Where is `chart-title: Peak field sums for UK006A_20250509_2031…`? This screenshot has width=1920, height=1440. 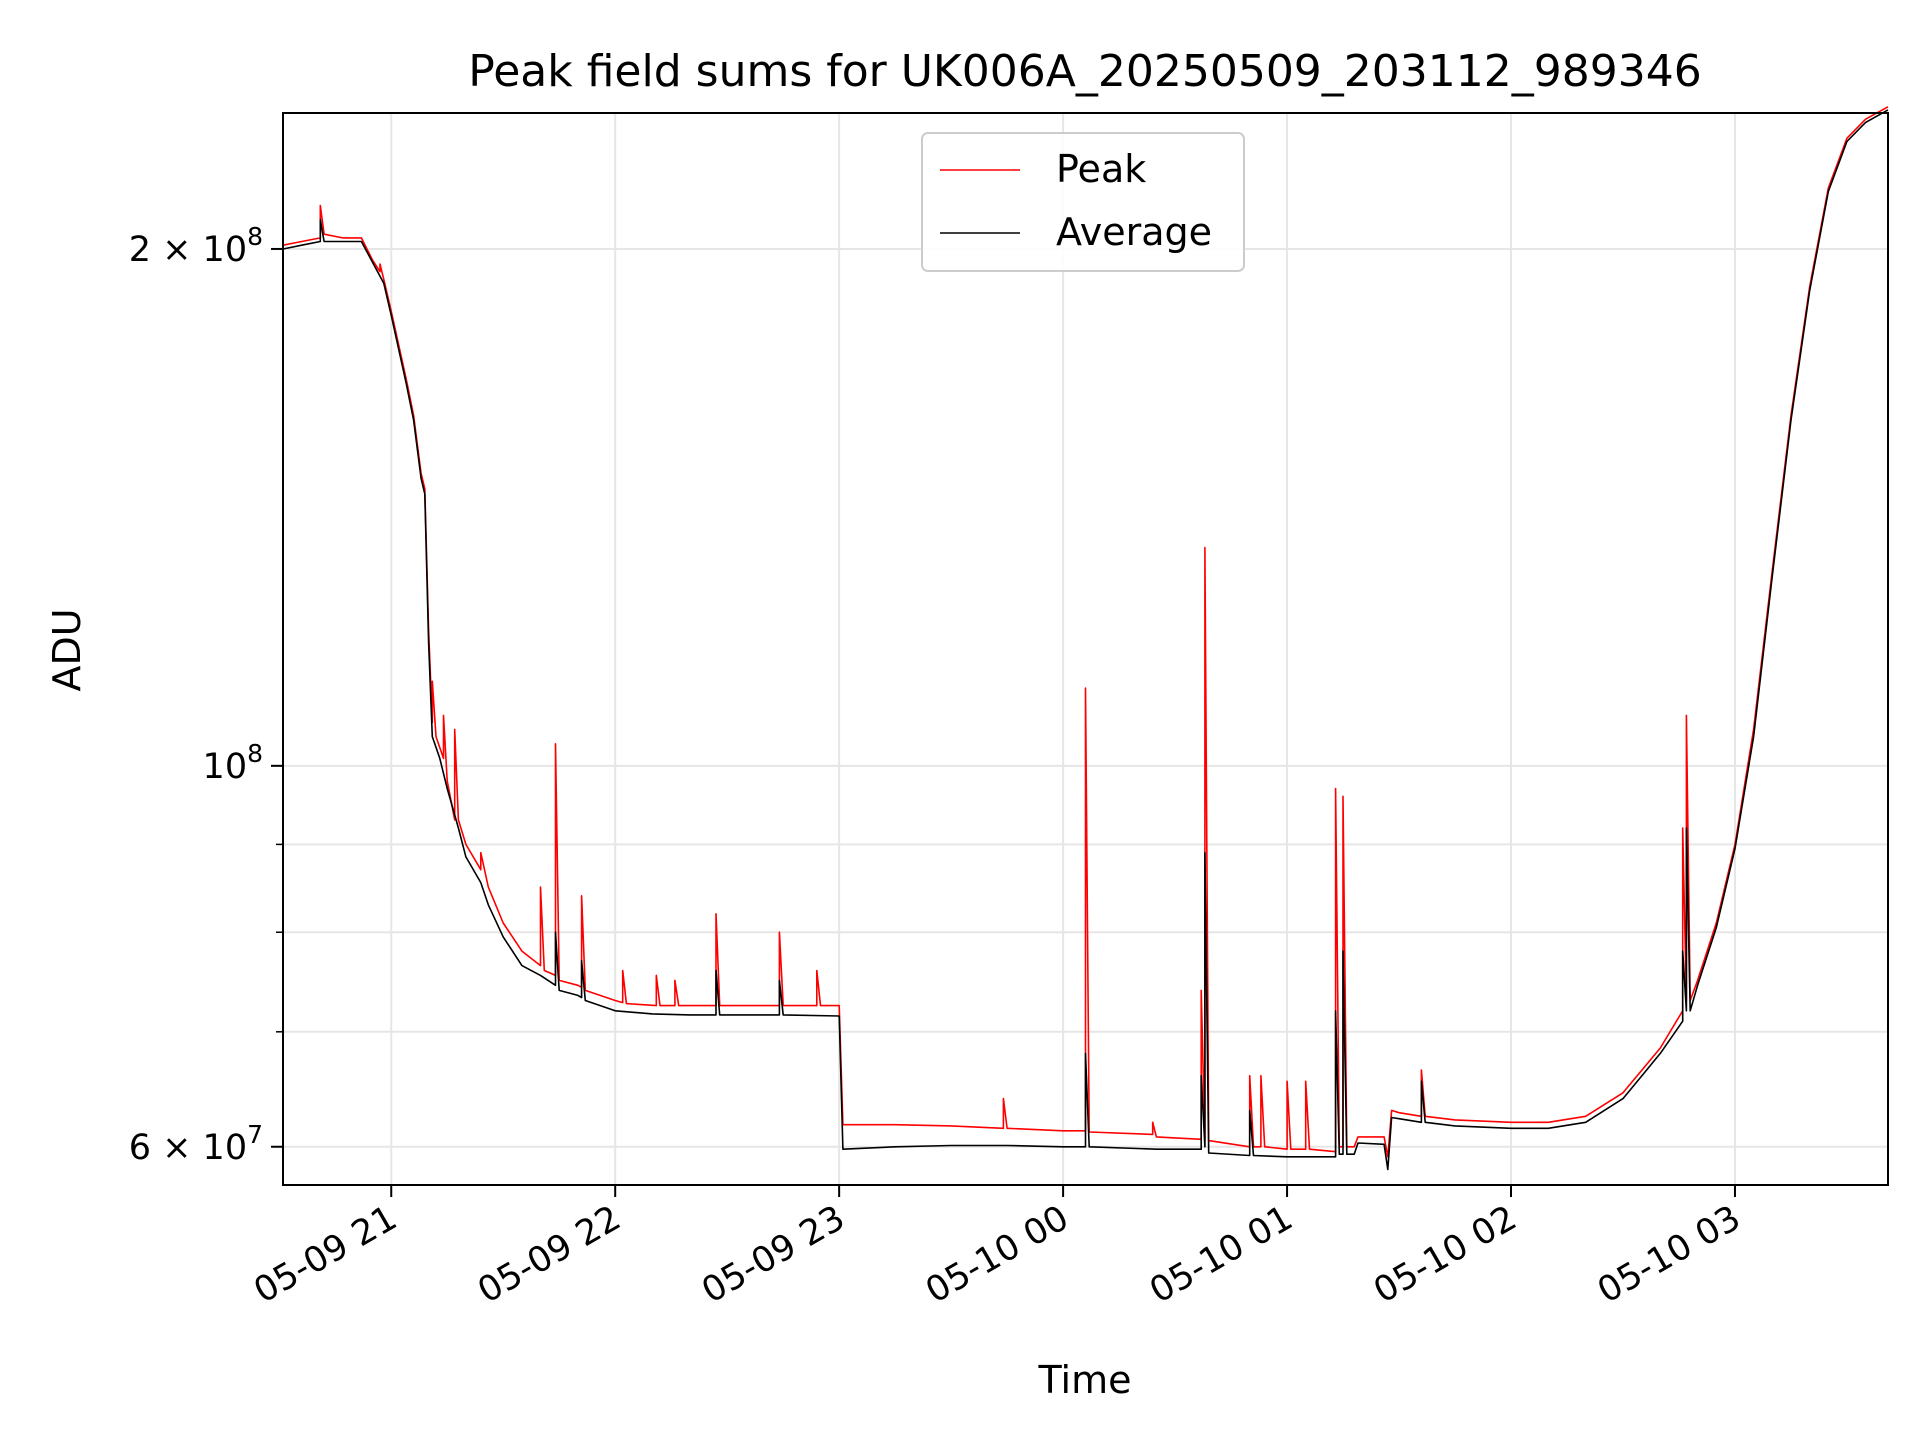
chart-title: Peak field sums for UK006A_20250509_2031… is located at coordinates (1084, 71).